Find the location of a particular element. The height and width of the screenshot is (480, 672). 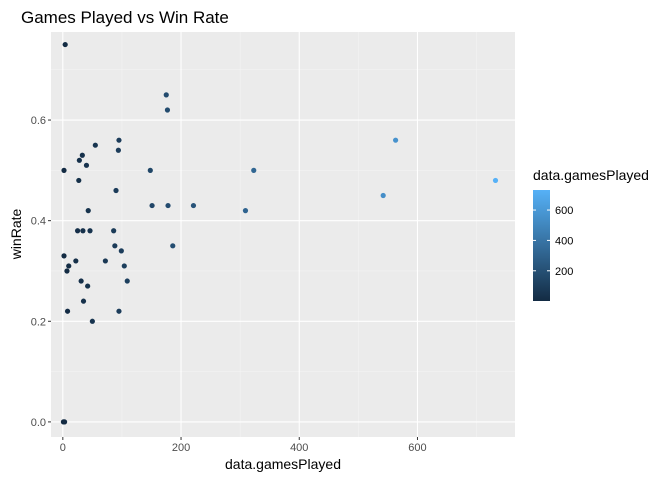

color-legend: data.gamesPlayed 600 400 200 is located at coordinates (591, 234).